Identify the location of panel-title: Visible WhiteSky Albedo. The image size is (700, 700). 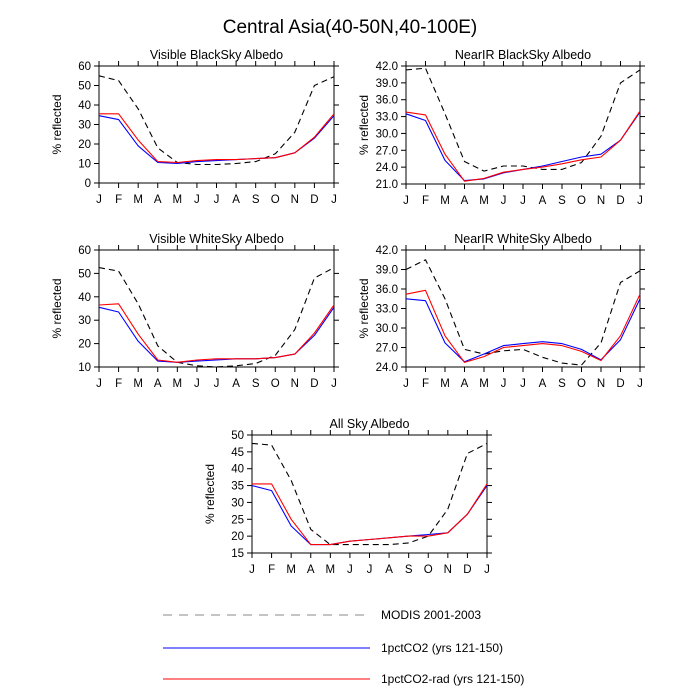
(216, 239).